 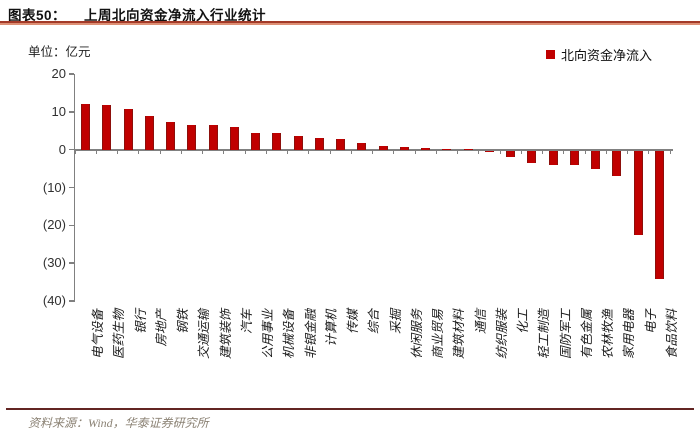 What do you see at coordinates (140, 322) in the screenshot?
I see `x-axis-category-label: 银行` at bounding box center [140, 322].